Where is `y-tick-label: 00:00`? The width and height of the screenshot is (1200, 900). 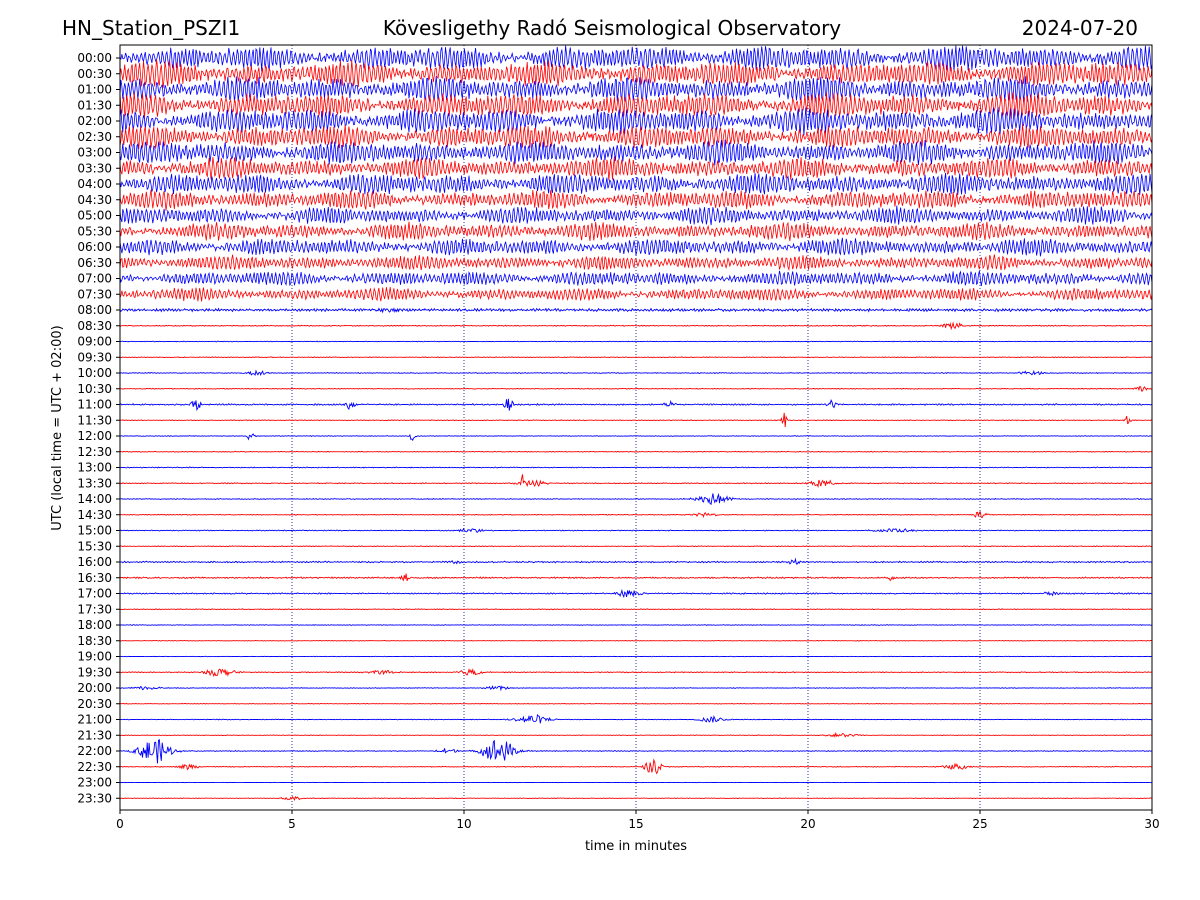 y-tick-label: 00:00 is located at coordinates (94, 58).